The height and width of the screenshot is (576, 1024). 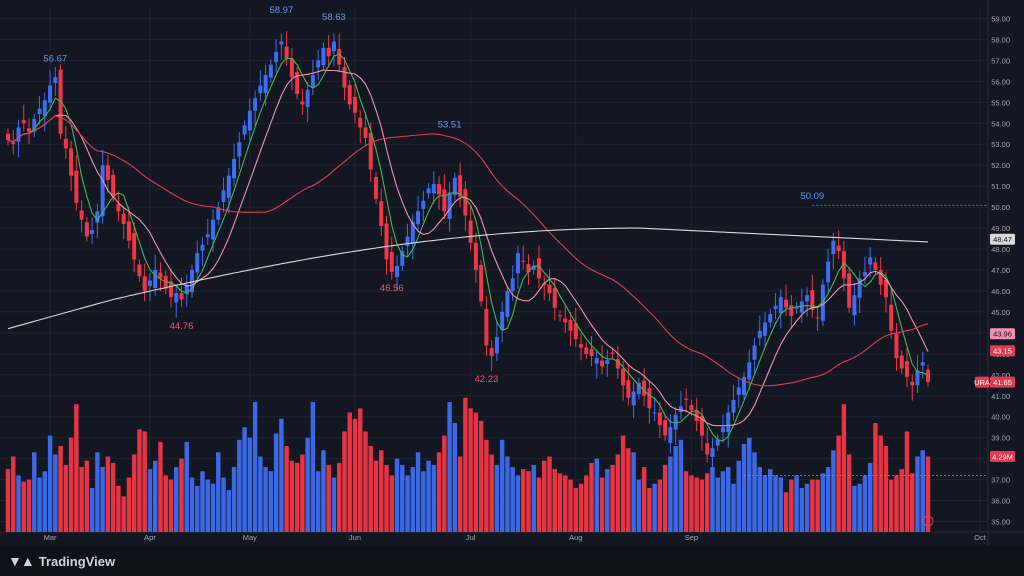 What do you see at coordinates (1002, 457) in the screenshot?
I see `price-tag-badge` at bounding box center [1002, 457].